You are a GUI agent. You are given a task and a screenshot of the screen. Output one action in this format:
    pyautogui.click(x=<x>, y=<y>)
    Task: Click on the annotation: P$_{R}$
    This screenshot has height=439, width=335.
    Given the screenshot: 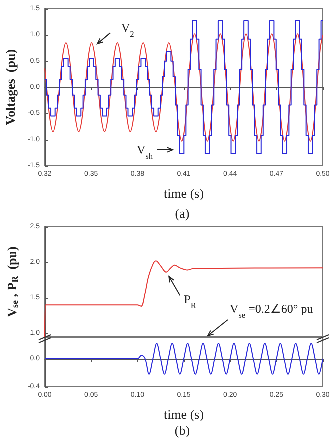 What is the action you would take?
    pyautogui.click(x=190, y=301)
    